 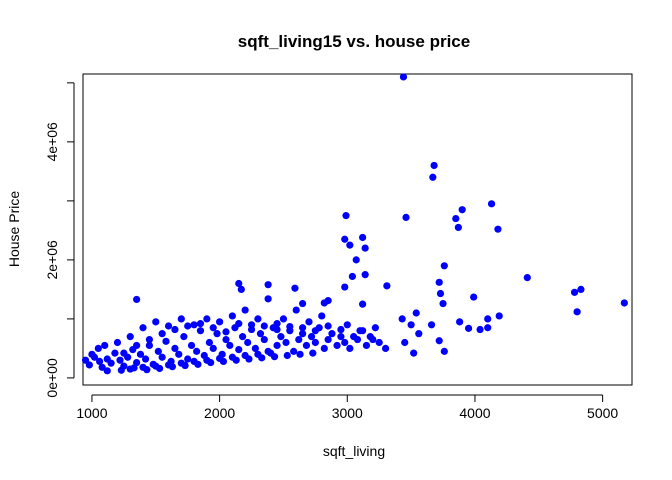 What do you see at coordinates (14, 229) in the screenshot?
I see `y-axis-label: House Price` at bounding box center [14, 229].